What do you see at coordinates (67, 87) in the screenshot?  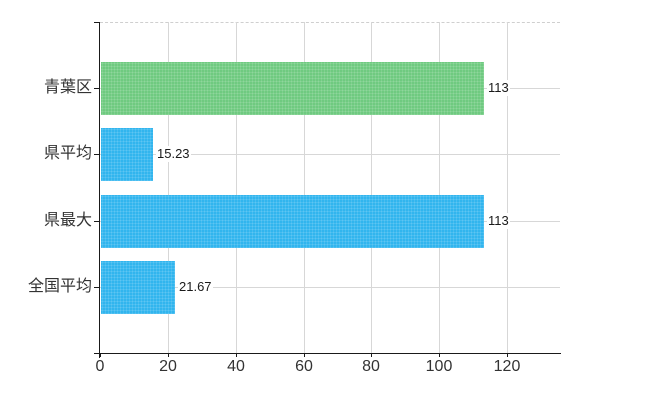 I see `category-label: 青葉区` at bounding box center [67, 87].